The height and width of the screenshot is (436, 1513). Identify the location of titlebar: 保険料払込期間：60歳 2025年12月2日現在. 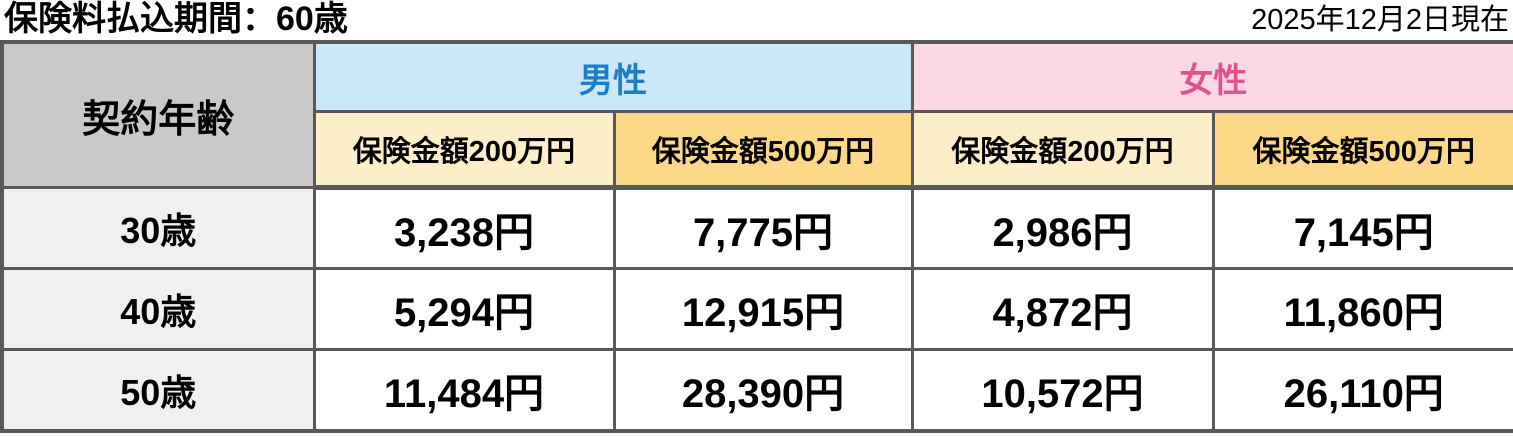
(756, 20).